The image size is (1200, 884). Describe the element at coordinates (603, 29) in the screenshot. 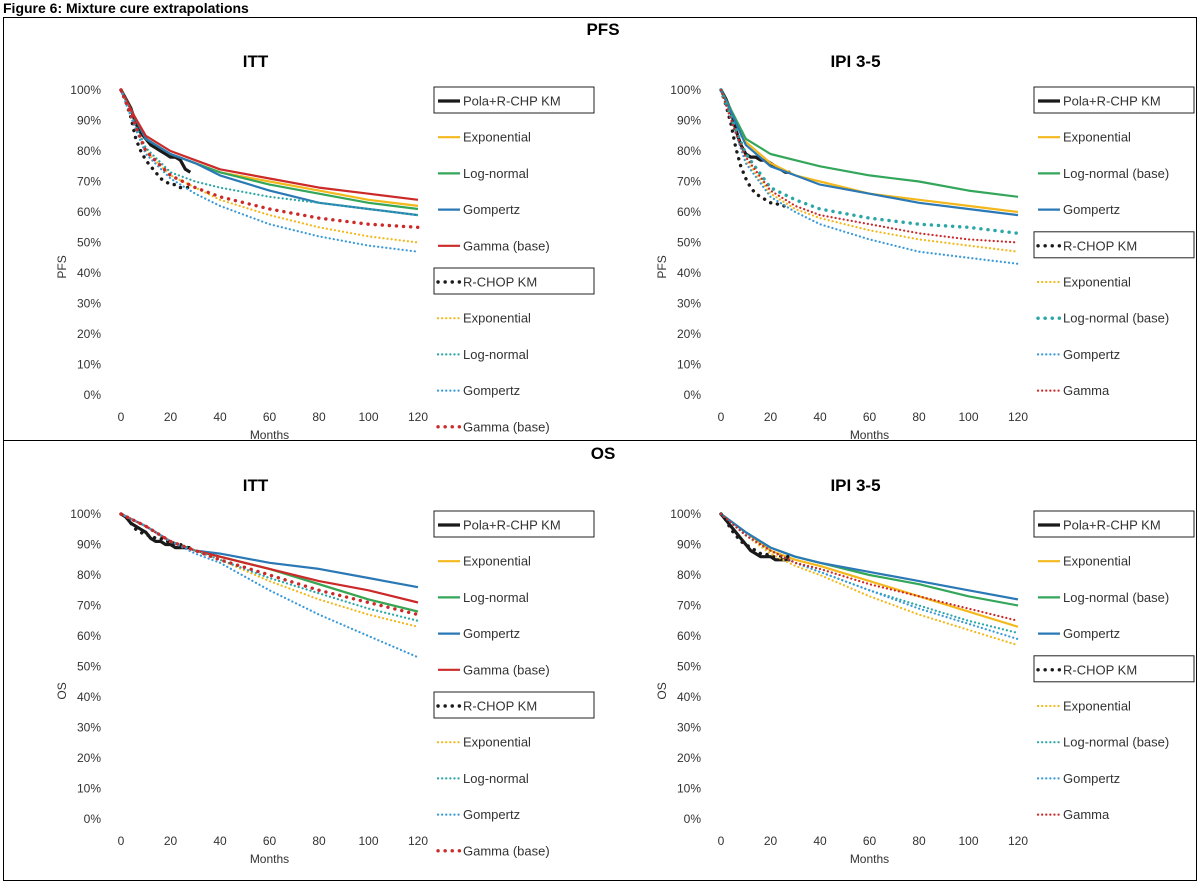

I see `section-title-pfs: PFS` at that location.